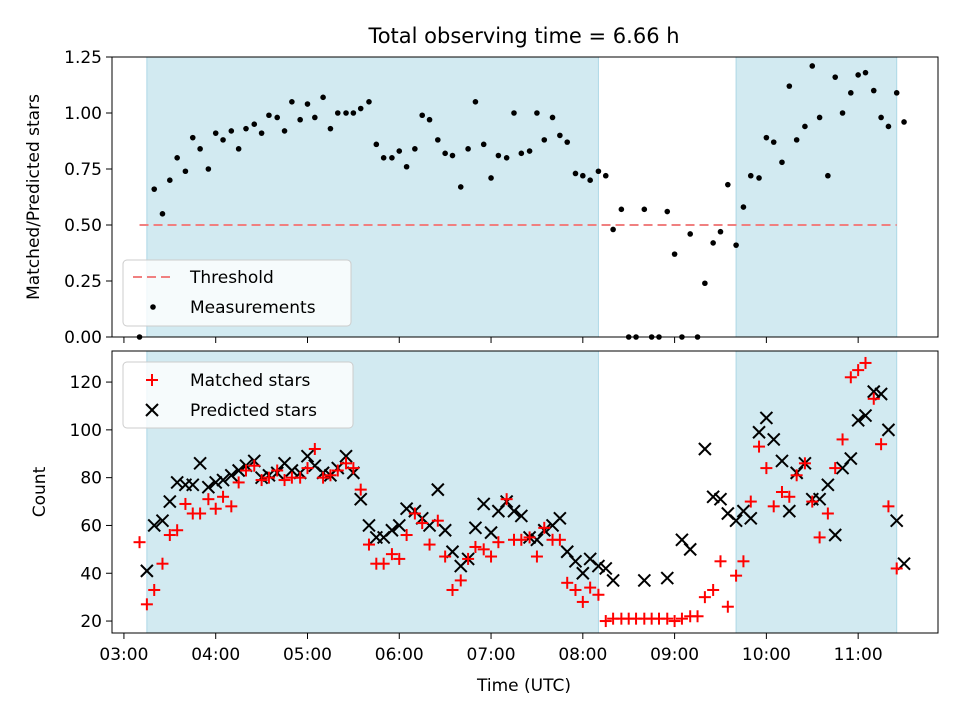 The width and height of the screenshot is (960, 720). Describe the element at coordinates (237, 293) in the screenshot. I see `top-legend-box` at that location.